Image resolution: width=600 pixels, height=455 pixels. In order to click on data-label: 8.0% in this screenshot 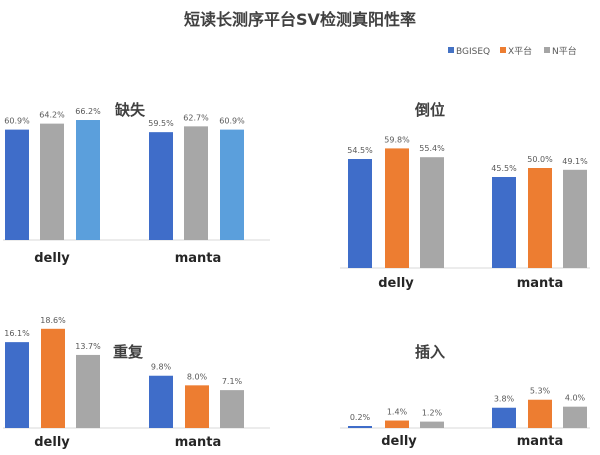, I will do `click(197, 376)`.